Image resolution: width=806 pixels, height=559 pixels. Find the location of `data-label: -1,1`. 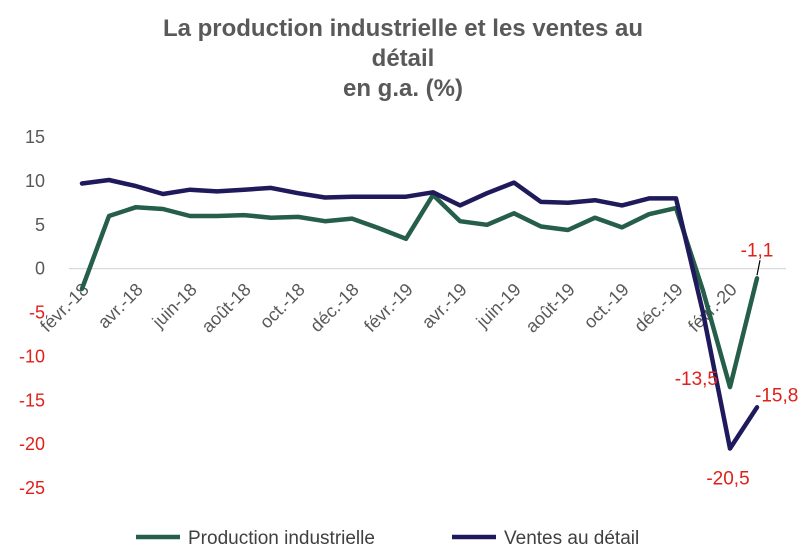

data-label: -1,1 is located at coordinates (757, 250).